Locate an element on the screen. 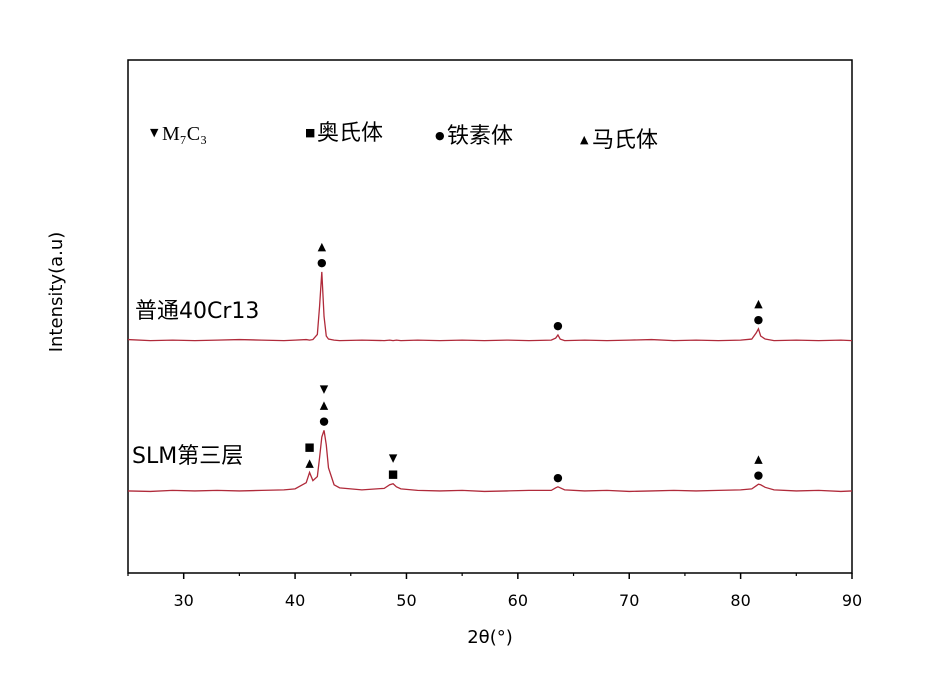  legend-label: 奥氏体 is located at coordinates (350, 133).